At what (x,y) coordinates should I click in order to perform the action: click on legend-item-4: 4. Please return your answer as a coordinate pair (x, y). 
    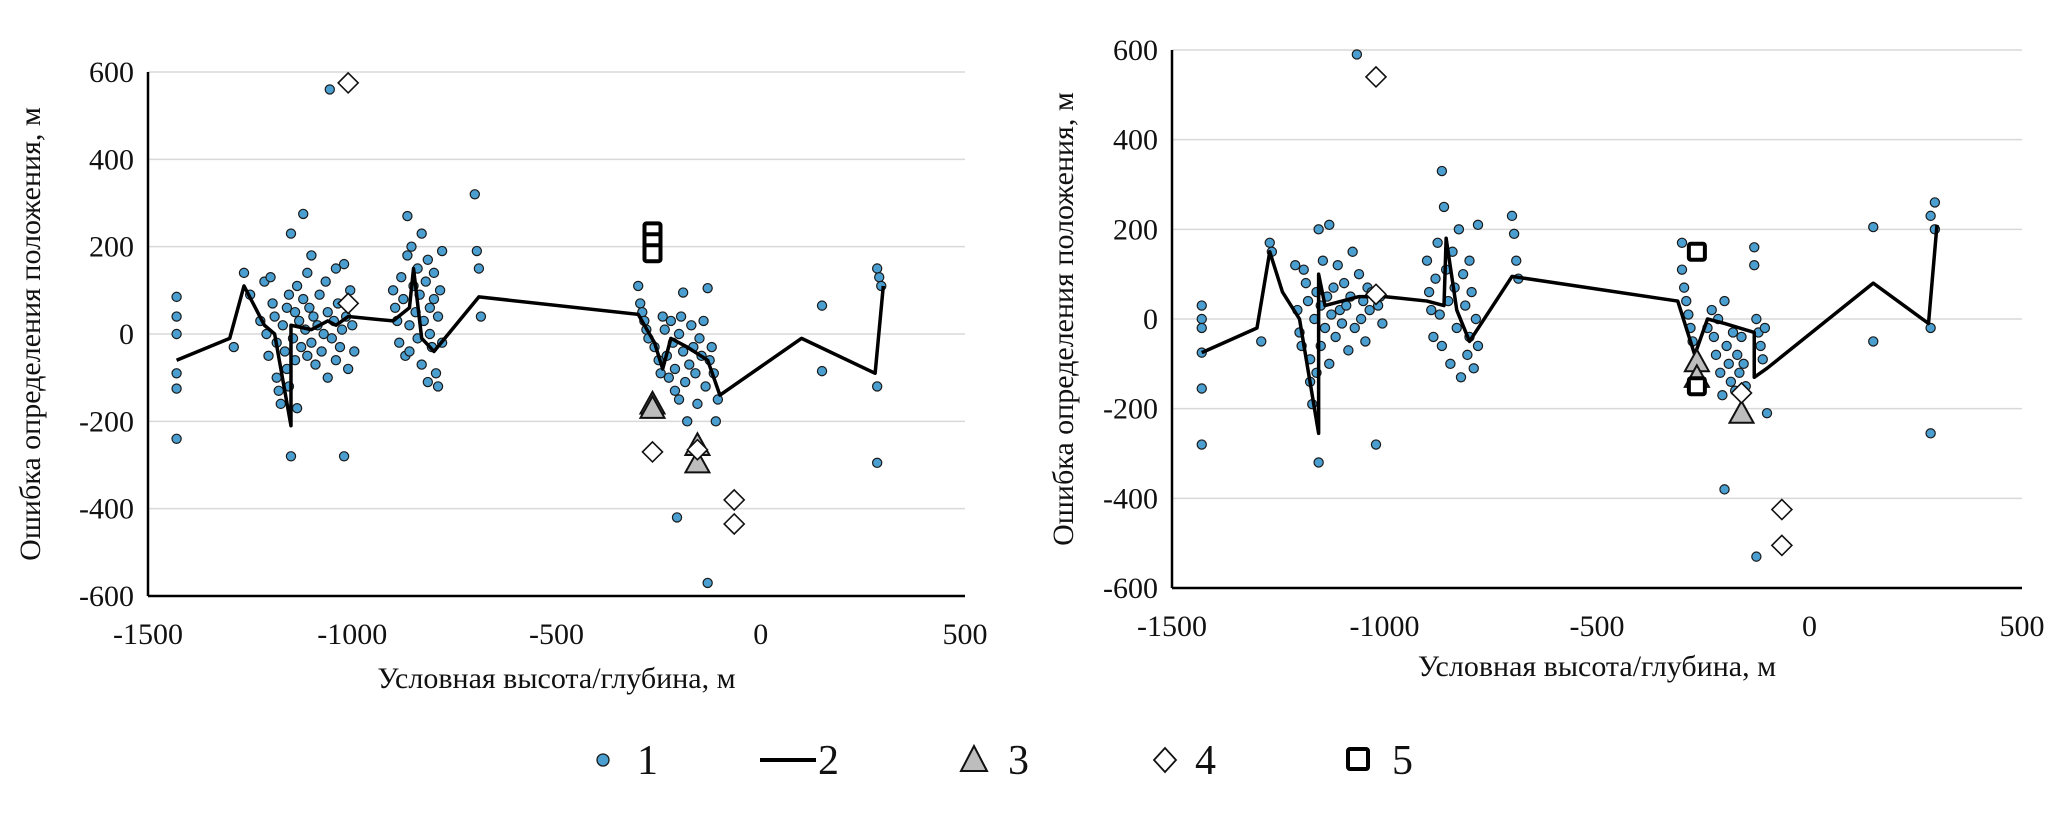
    Looking at the image, I should click on (1184, 761).